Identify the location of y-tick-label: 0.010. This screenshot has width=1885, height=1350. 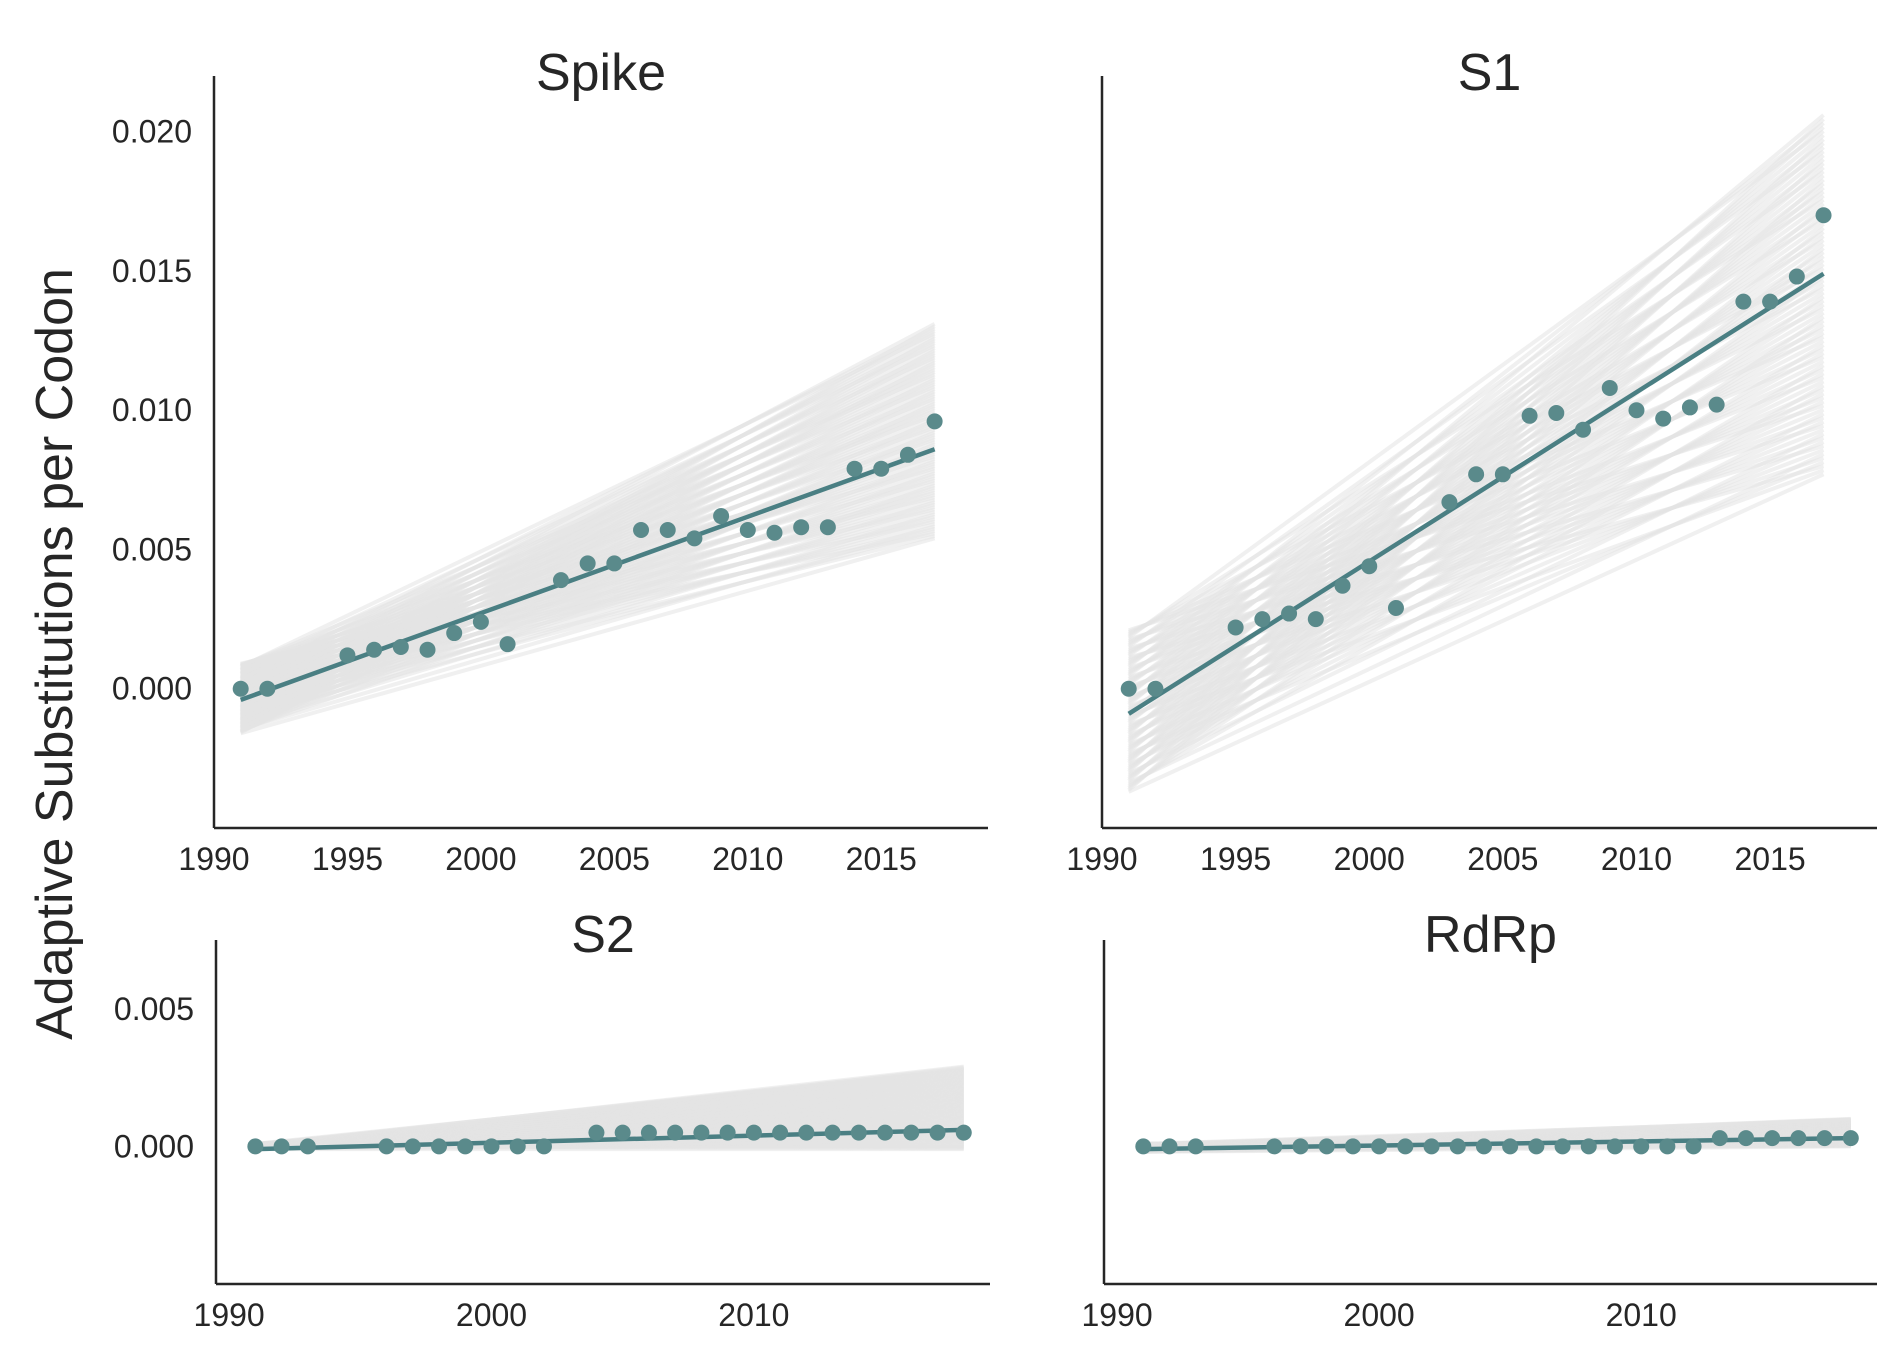
(152, 410).